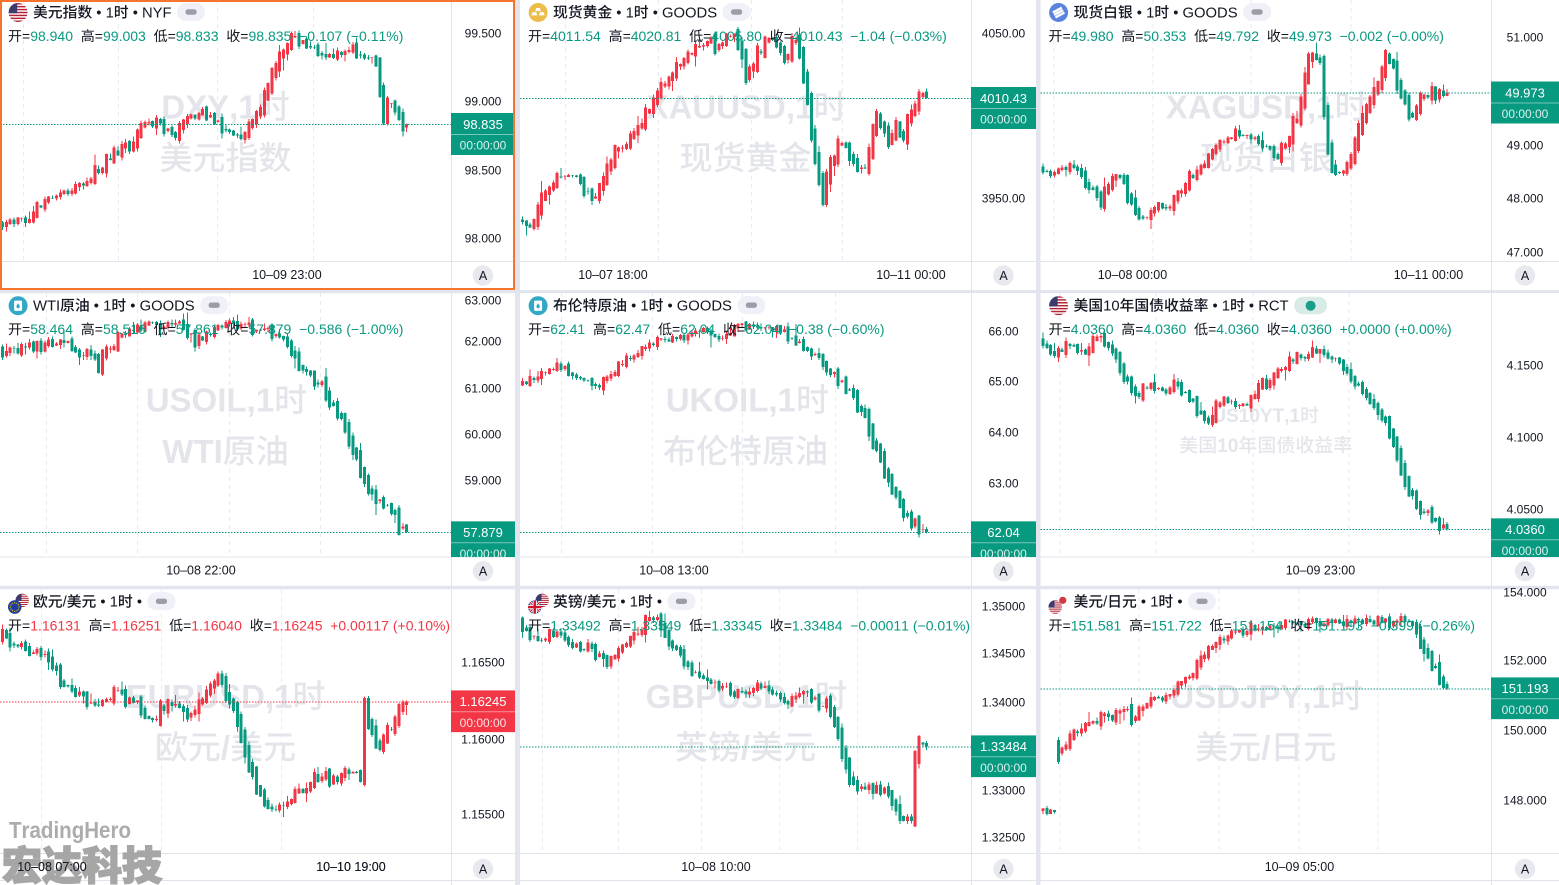 This screenshot has height=885, width=1559. What do you see at coordinates (762, 329) in the screenshot?
I see `svg-text: 62.04` at bounding box center [762, 329].